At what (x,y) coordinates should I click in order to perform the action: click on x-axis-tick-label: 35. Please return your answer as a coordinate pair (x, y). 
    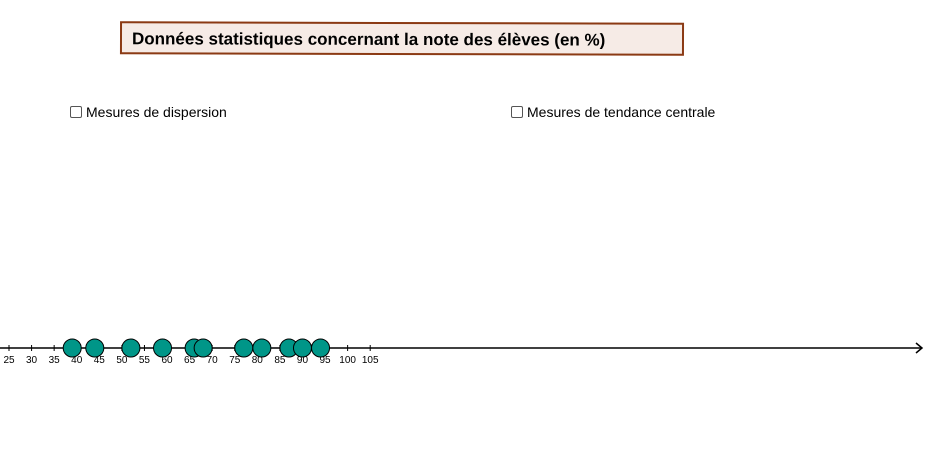
    Looking at the image, I should click on (55, 360).